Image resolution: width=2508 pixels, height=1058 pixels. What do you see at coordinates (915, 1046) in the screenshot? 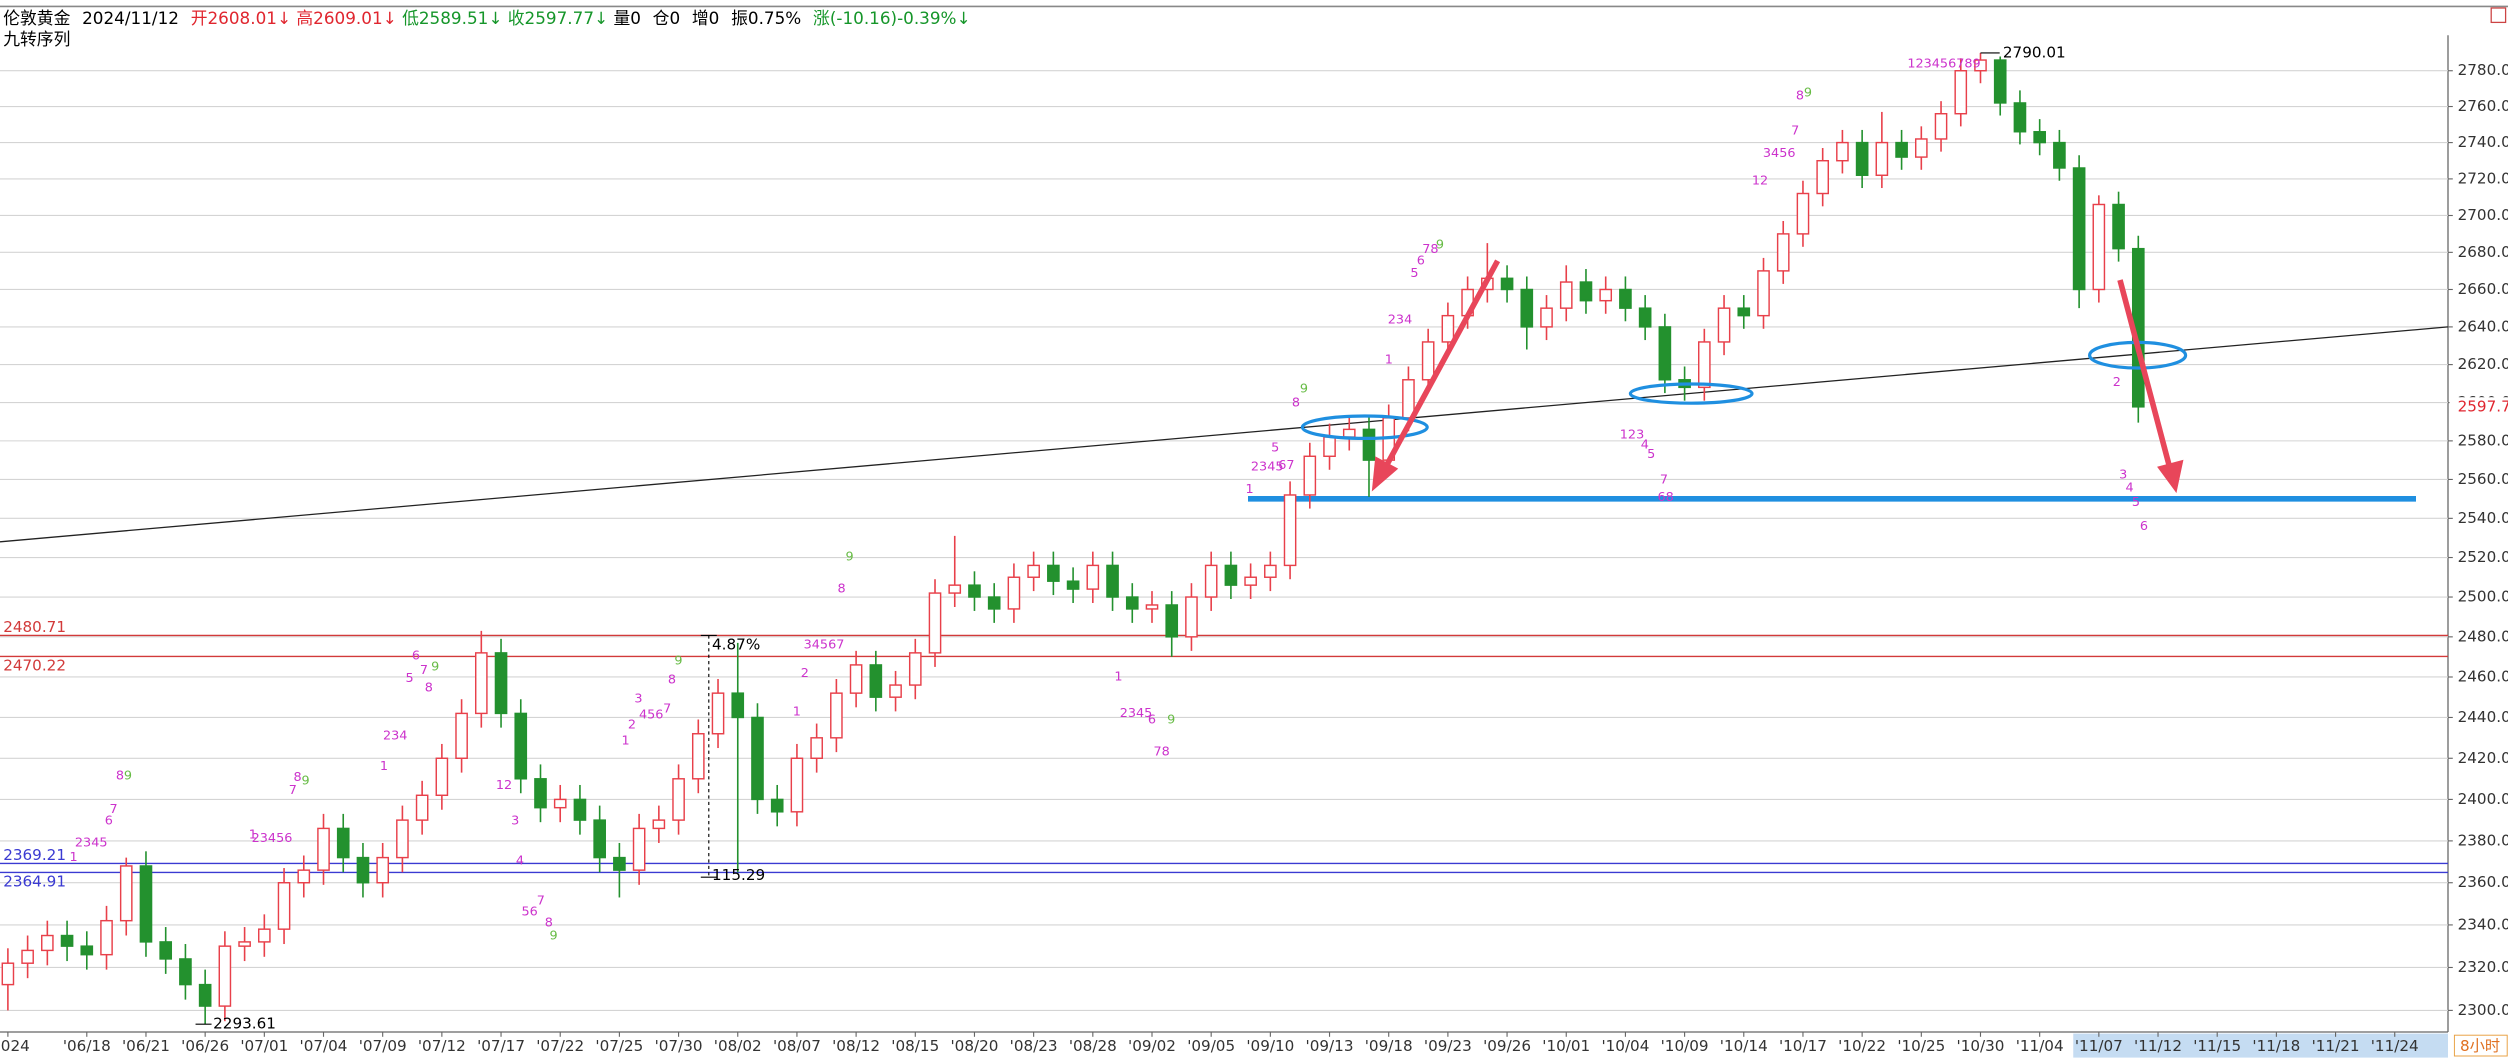
I see `x-tick-label: '08/15` at bounding box center [915, 1046].